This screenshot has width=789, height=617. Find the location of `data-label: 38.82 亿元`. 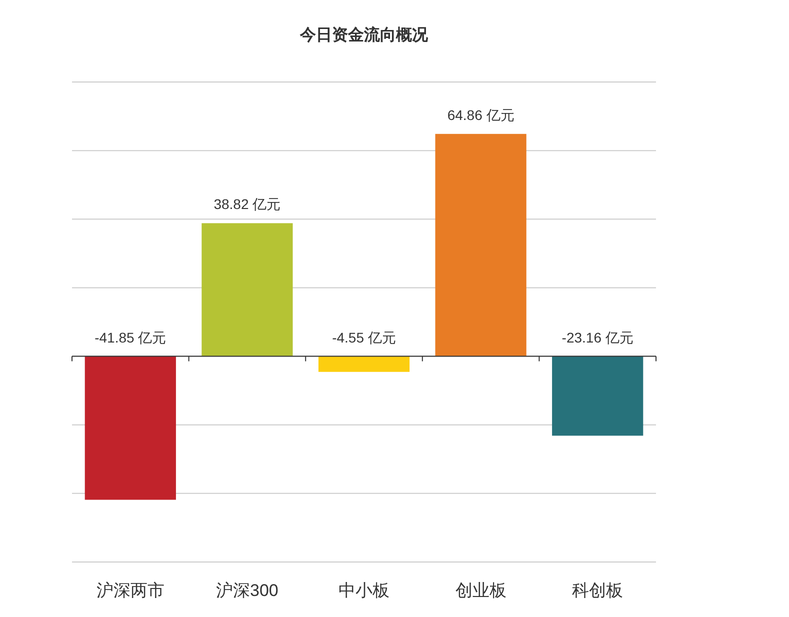

data-label: 38.82 亿元 is located at coordinates (247, 204).